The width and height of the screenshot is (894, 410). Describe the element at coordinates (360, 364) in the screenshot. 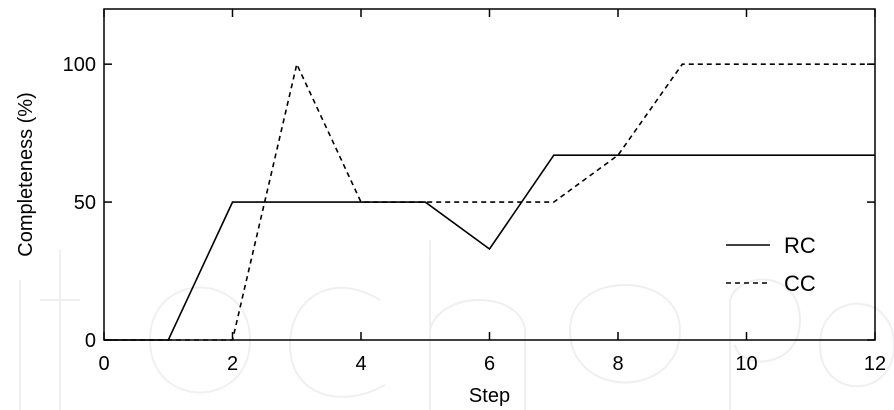

I see `x-tick-label: 4` at that location.